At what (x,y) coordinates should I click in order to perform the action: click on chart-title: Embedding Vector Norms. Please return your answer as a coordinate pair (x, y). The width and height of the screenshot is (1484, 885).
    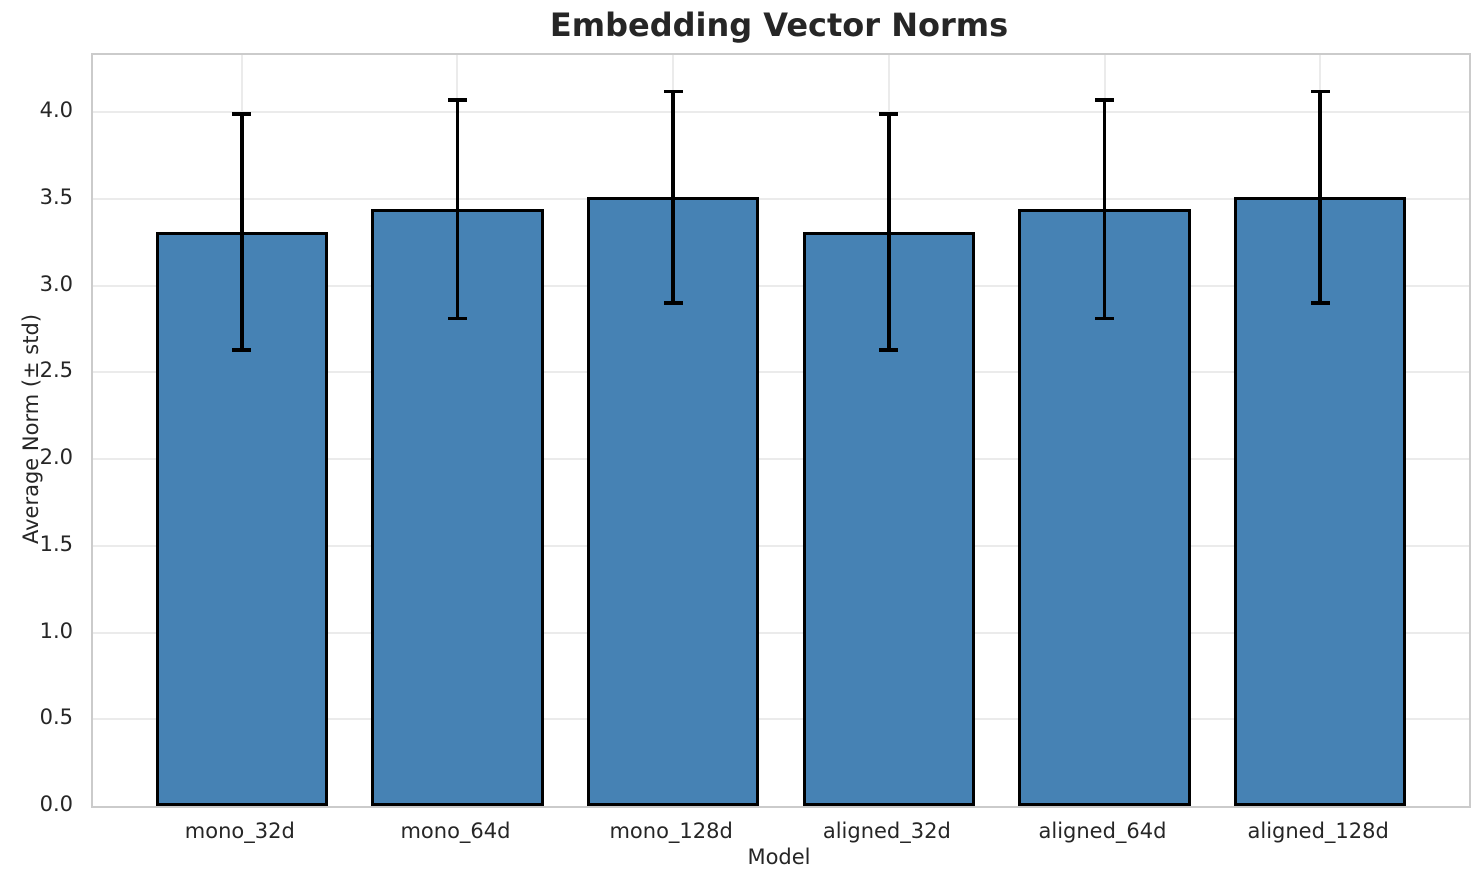
    Looking at the image, I should click on (779, 25).